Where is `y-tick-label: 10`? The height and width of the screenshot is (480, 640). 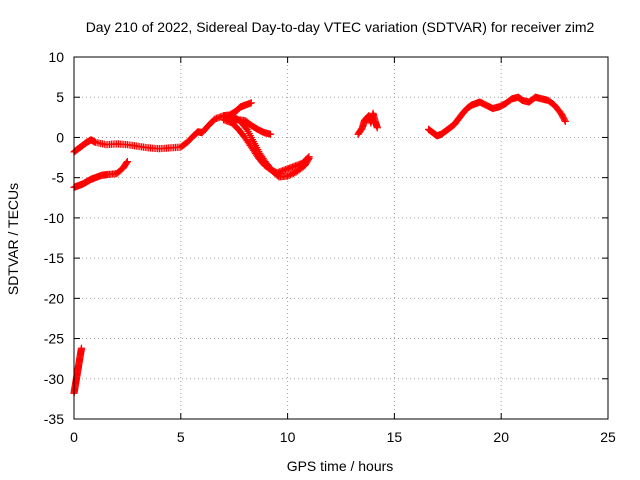 y-tick-label: 10 is located at coordinates (56, 57).